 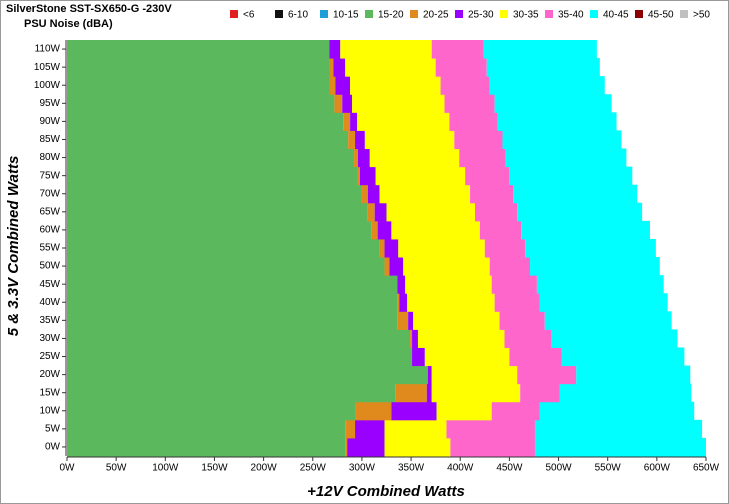 What do you see at coordinates (49, 302) in the screenshot?
I see `y-tick-label: 40W` at bounding box center [49, 302].